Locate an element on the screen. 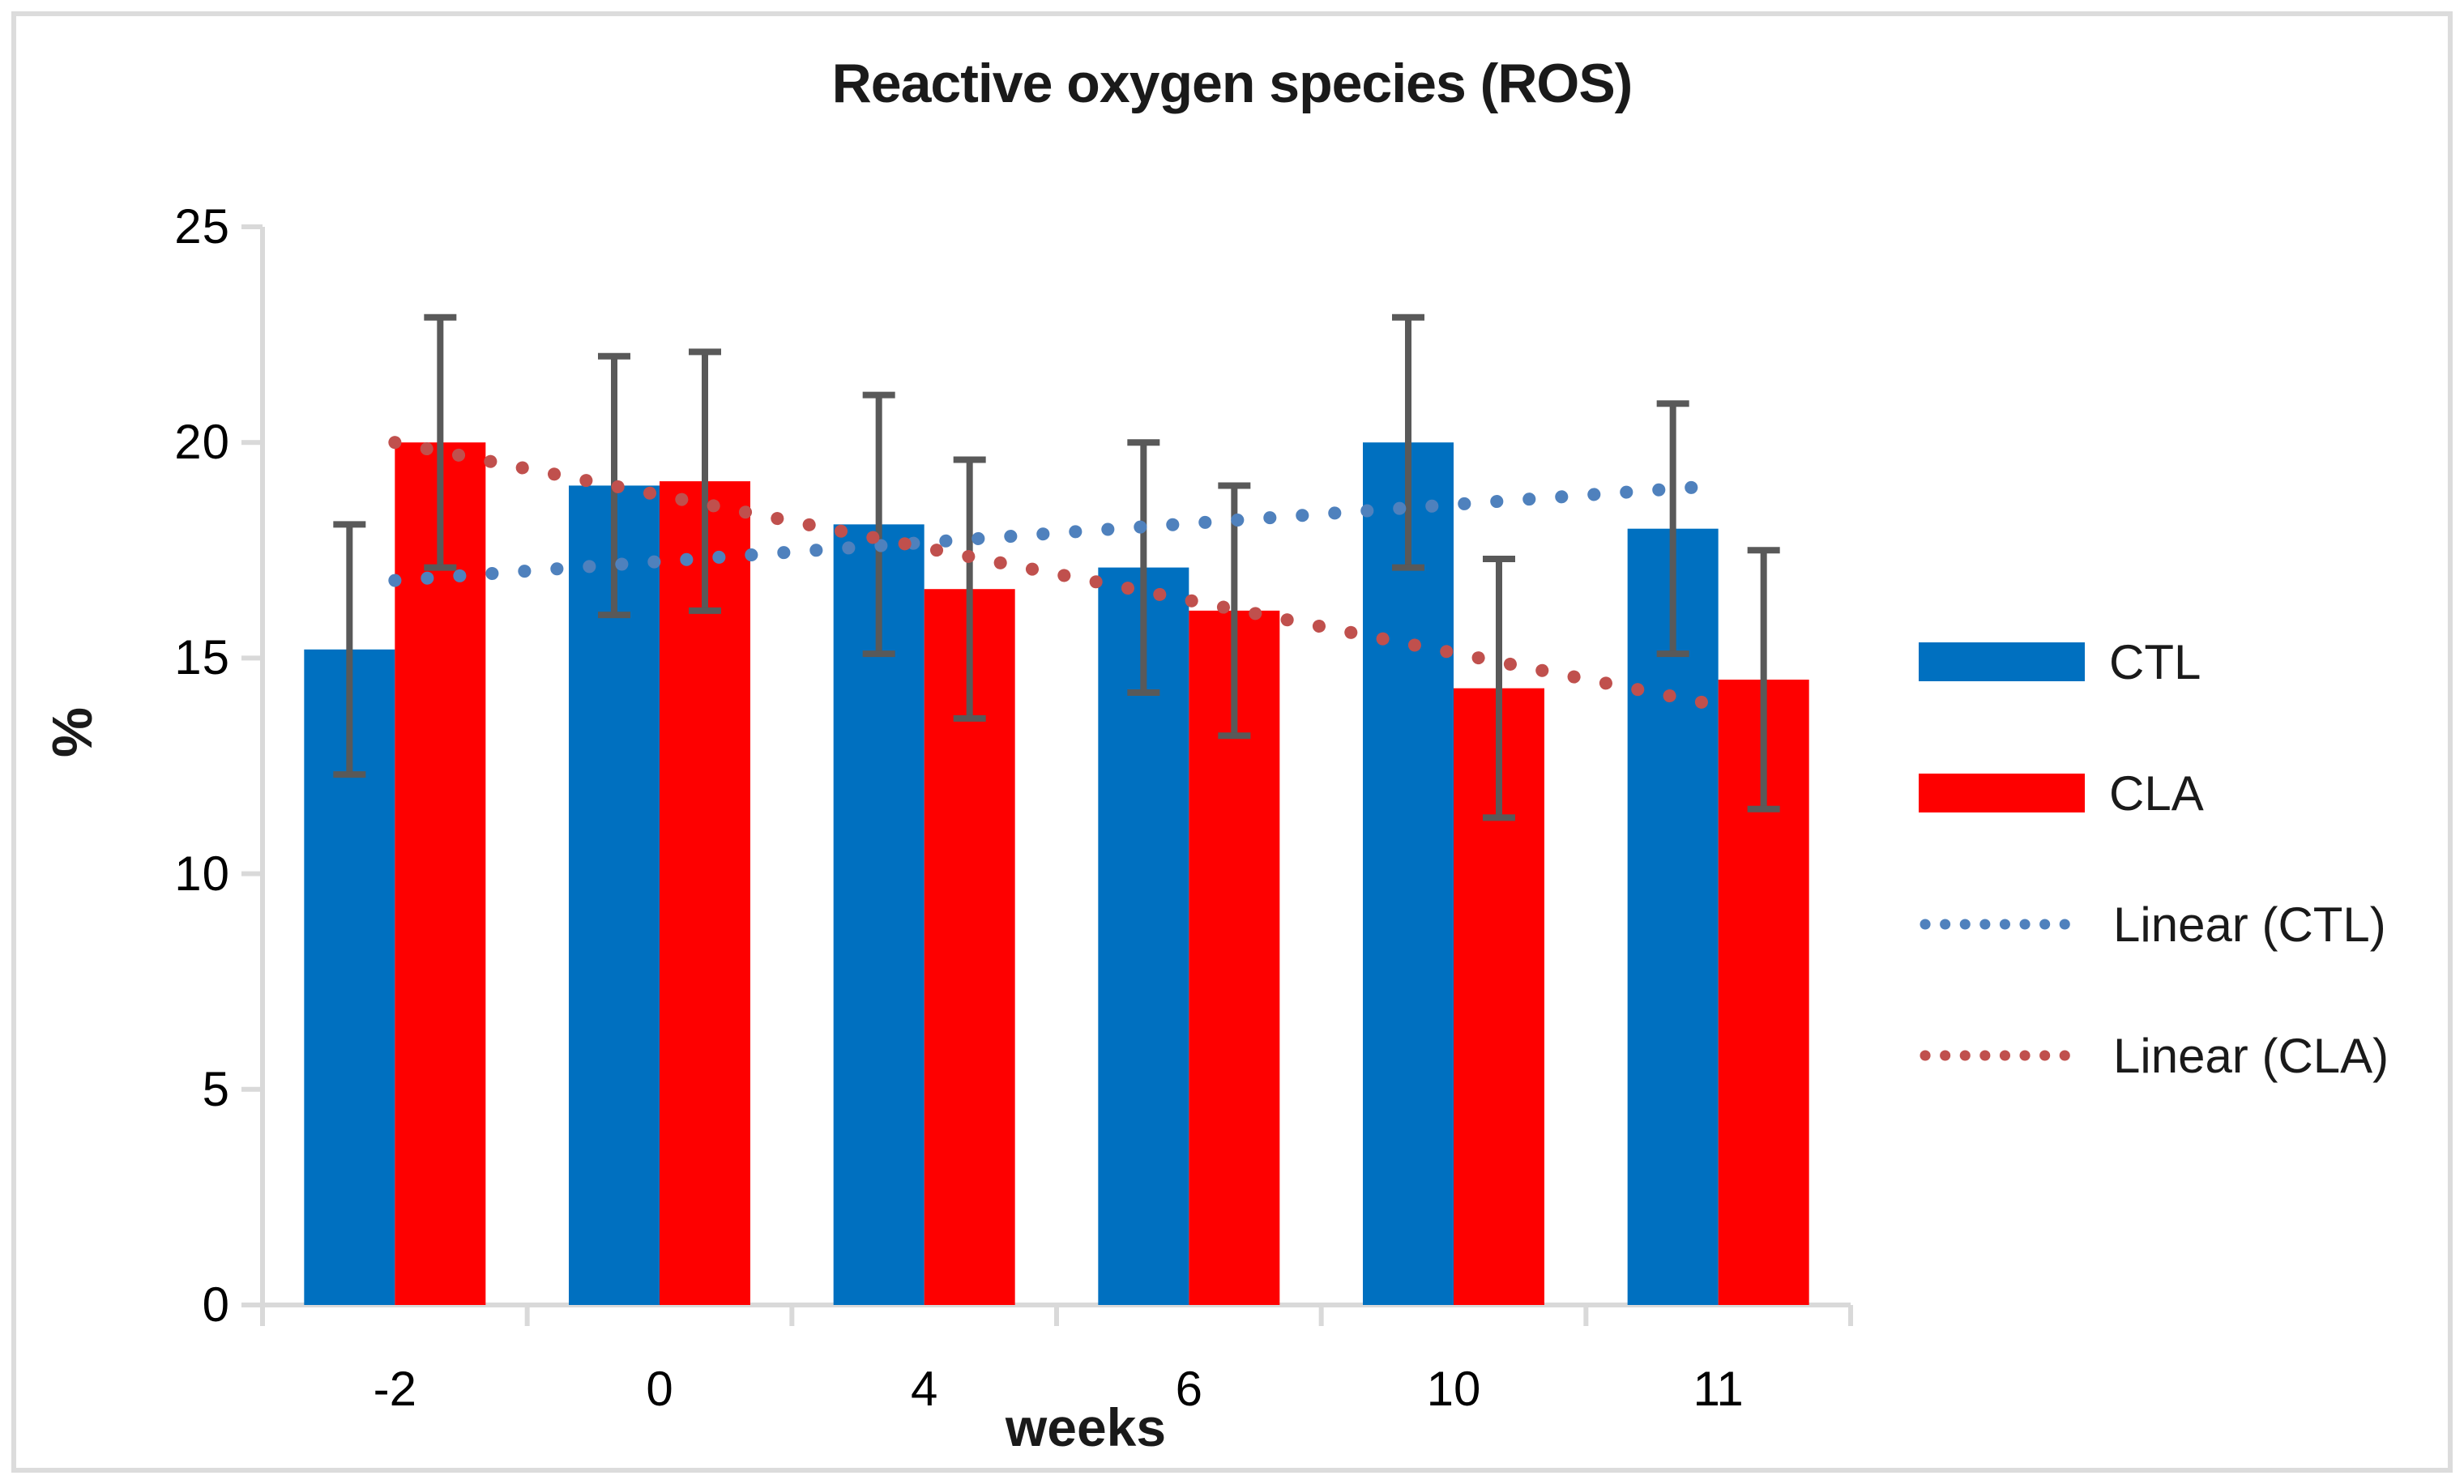 Image resolution: width=2464 pixels, height=1484 pixels. legend: CTL CLA Linear (CTL) Linear (CLA) is located at coordinates (2154, 899).